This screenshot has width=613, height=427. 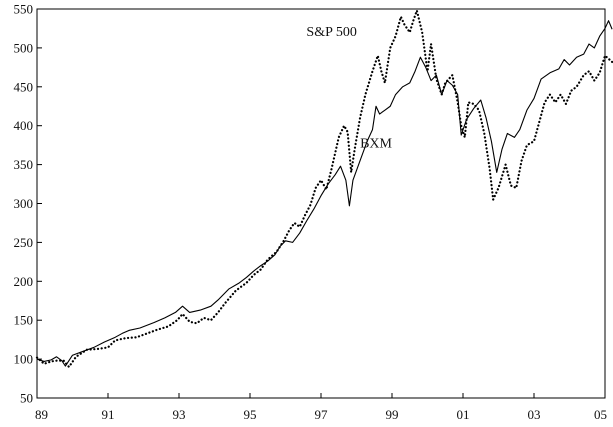 What do you see at coordinates (24, 9) in the screenshot?
I see `y-tick-label: 550` at bounding box center [24, 9].